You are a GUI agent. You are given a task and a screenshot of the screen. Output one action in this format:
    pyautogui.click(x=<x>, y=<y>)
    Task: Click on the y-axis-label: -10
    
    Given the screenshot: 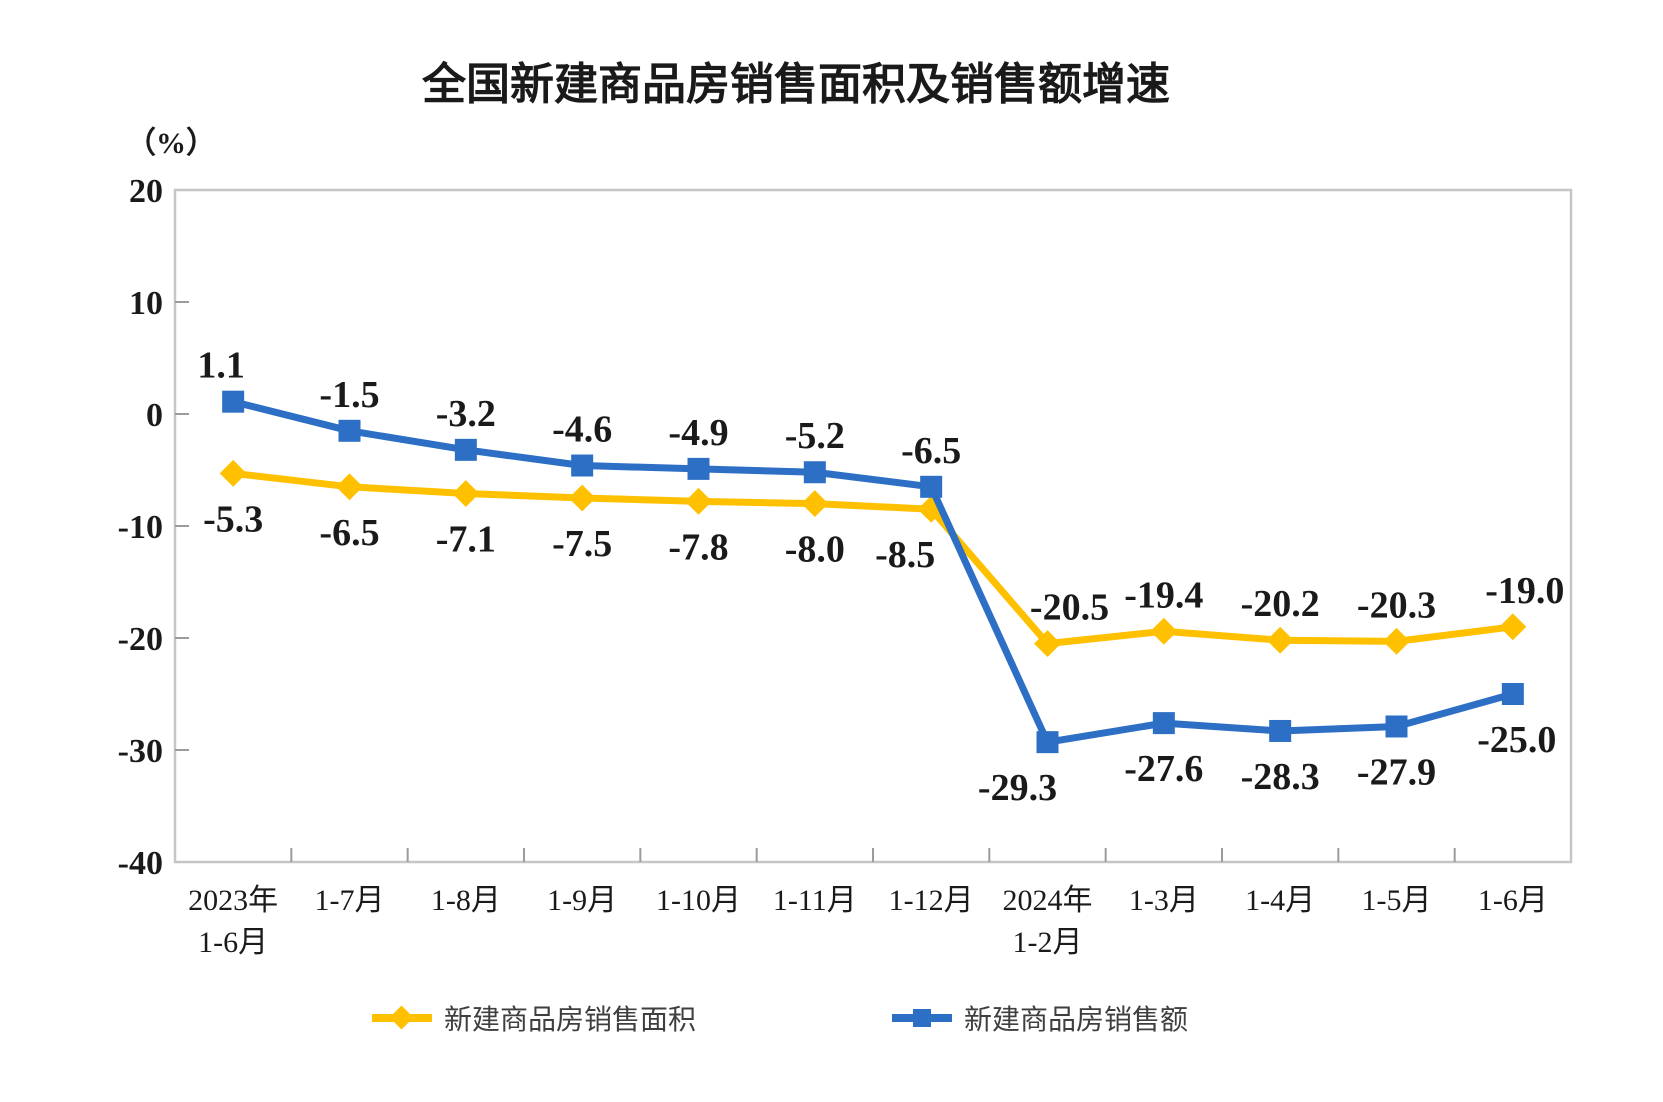 What is the action you would take?
    pyautogui.click(x=140, y=527)
    